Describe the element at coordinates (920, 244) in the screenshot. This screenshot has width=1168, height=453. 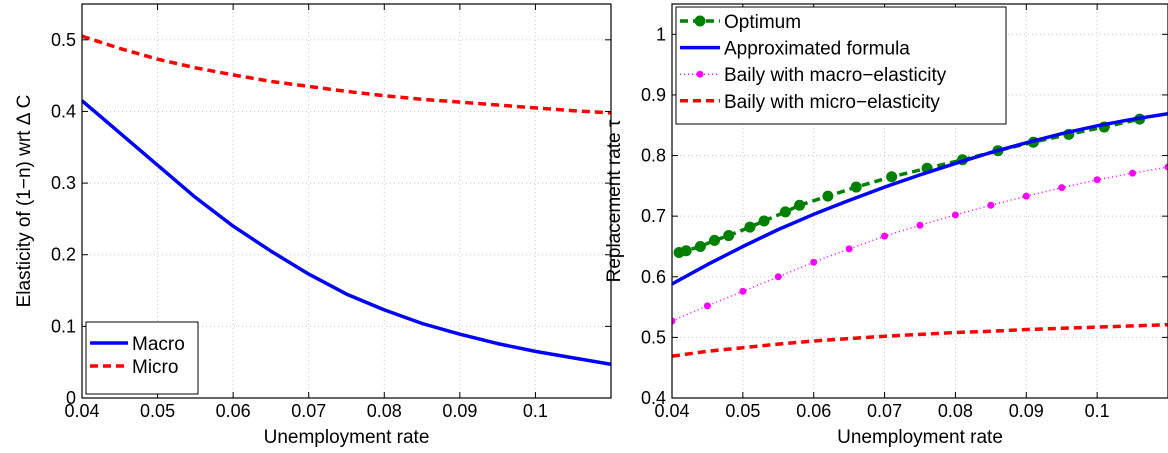
I see `series-line-baily-with-macro-elasticity` at that location.